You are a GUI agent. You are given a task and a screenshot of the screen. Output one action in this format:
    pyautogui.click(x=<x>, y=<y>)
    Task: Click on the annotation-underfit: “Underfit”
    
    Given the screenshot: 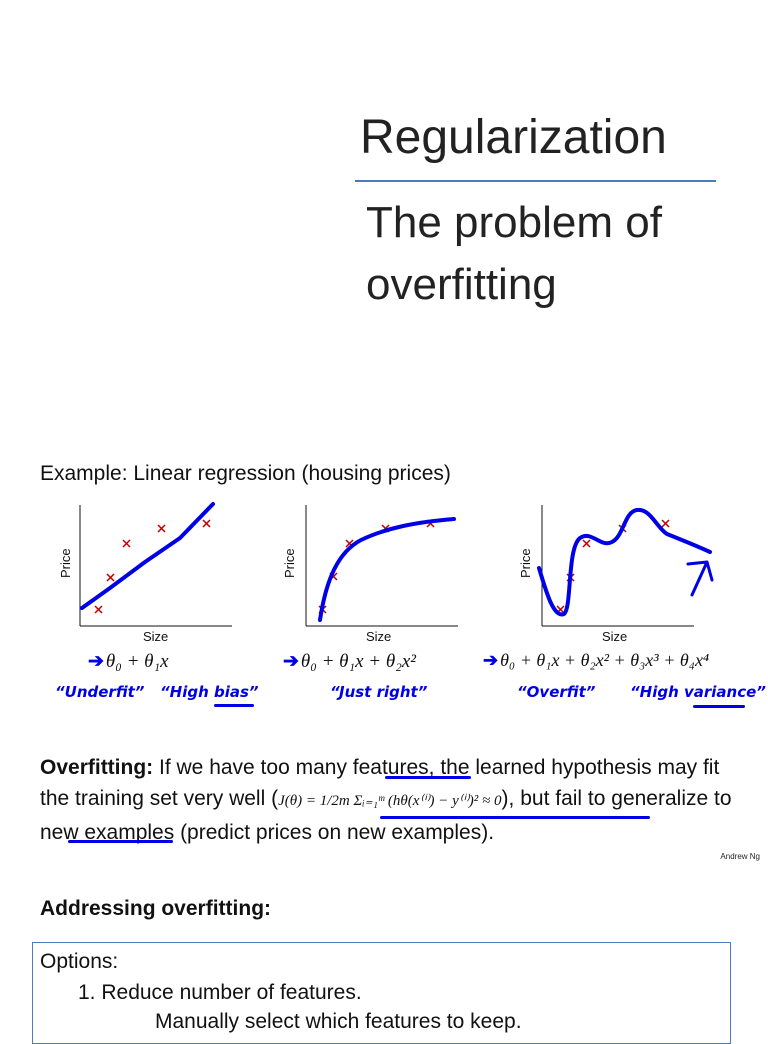 What is the action you would take?
    pyautogui.click(x=100, y=692)
    